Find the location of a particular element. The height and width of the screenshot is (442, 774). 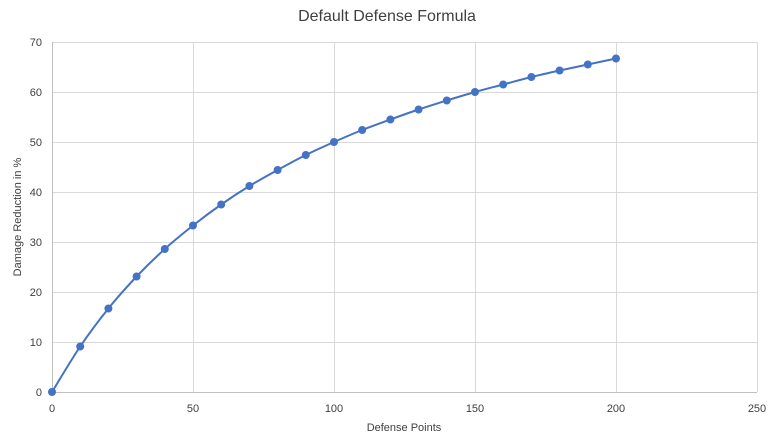

y-tick-label-60: 60 is located at coordinates (36, 93).